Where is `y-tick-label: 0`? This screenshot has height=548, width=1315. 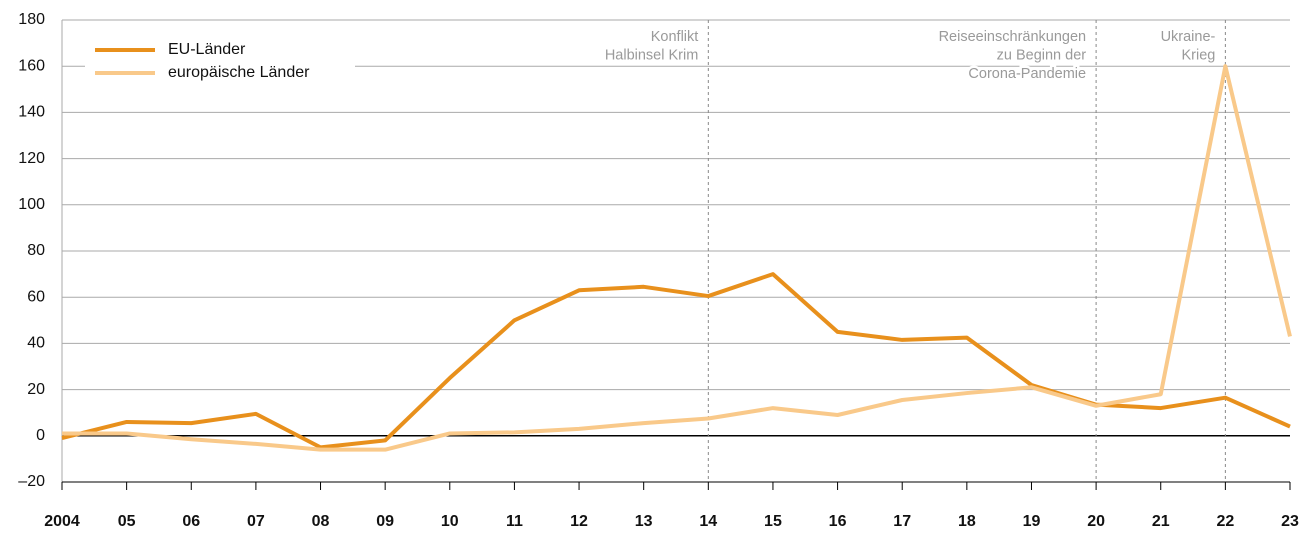
y-tick-label: 0 is located at coordinates (40, 435).